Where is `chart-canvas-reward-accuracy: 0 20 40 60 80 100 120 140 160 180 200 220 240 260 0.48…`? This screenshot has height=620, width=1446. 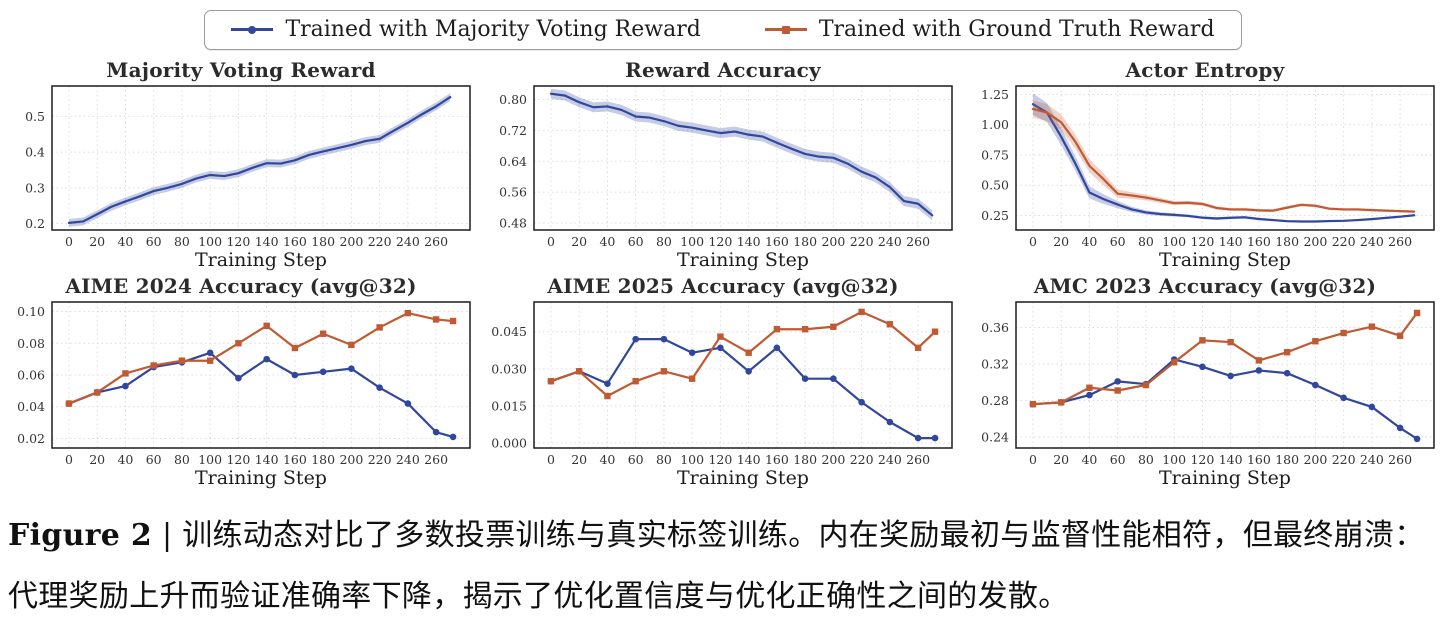
chart-canvas-reward-accuracy: 0 20 40 60 80 100 120 140 160 180 200 220 240 260 0.48… is located at coordinates (726, 178).